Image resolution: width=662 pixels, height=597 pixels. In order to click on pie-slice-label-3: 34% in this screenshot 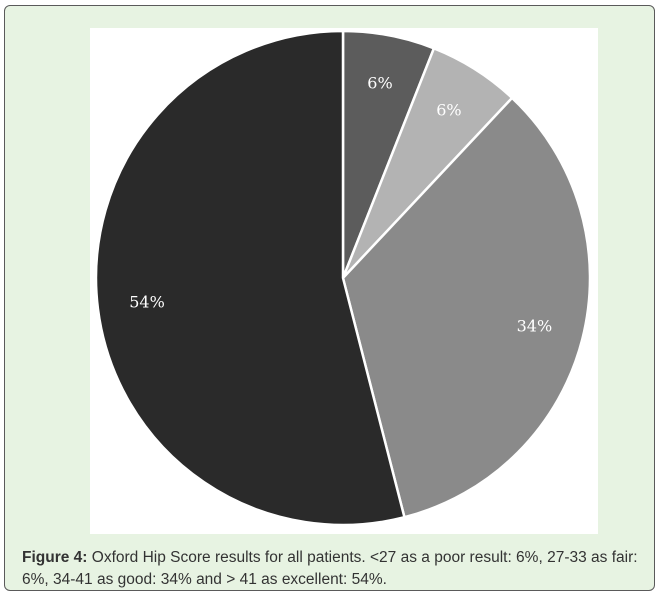, I will do `click(535, 326)`.